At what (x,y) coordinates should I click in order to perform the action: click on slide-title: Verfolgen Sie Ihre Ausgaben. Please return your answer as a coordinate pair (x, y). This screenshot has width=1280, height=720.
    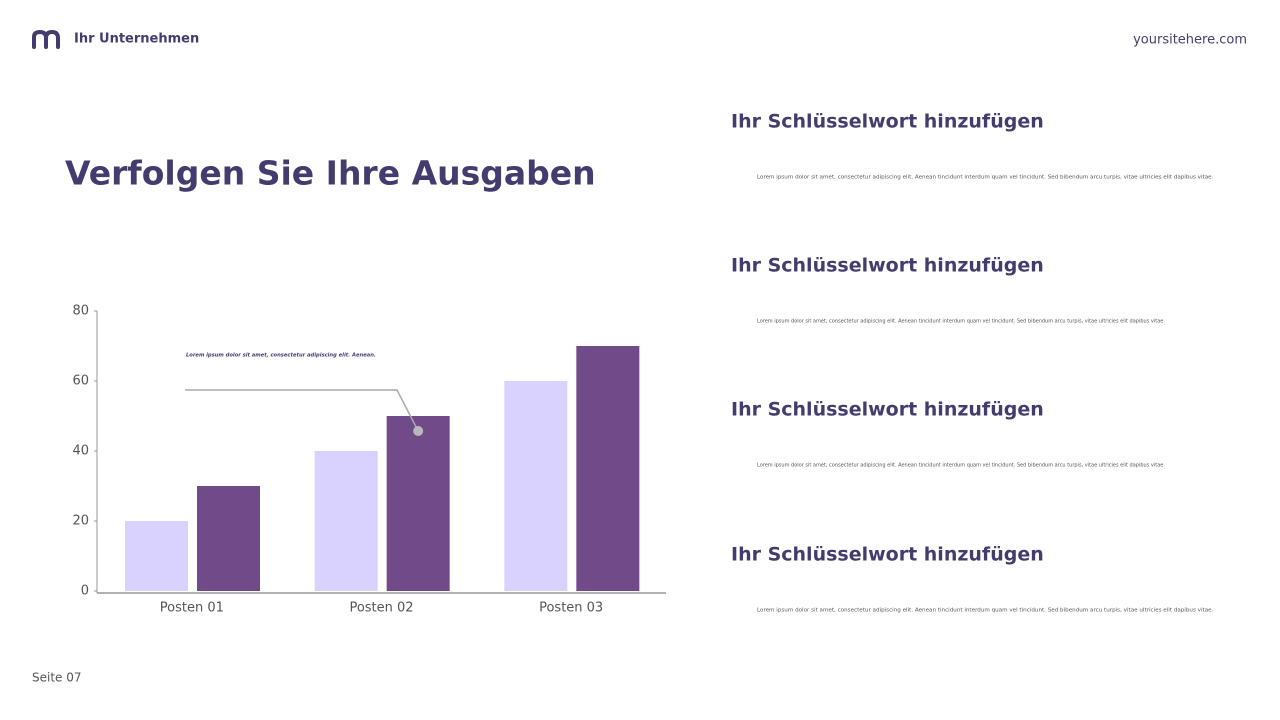
    Looking at the image, I should click on (330, 173).